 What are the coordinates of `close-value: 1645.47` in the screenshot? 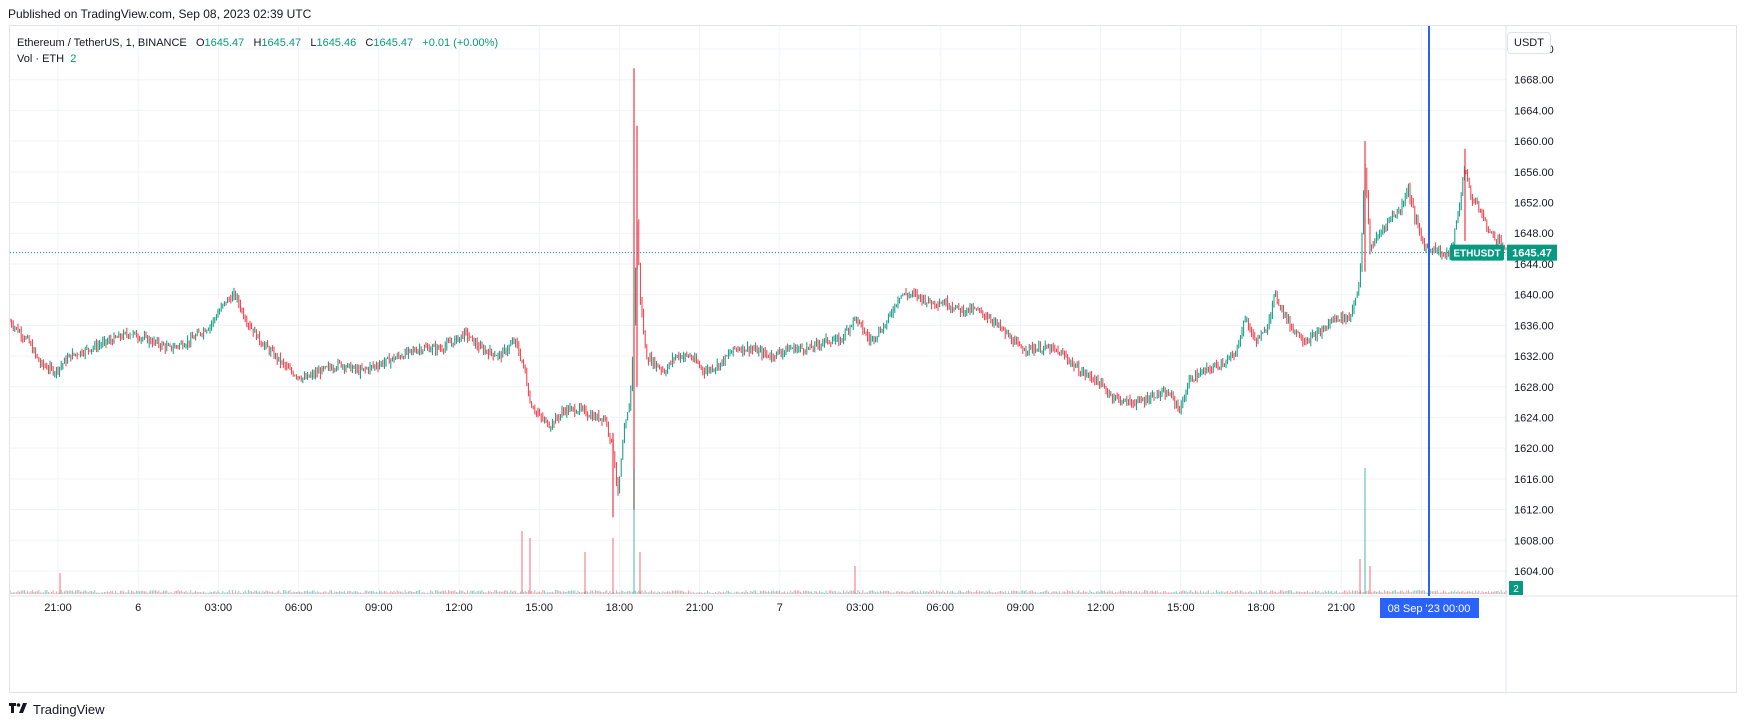 It's located at (393, 43).